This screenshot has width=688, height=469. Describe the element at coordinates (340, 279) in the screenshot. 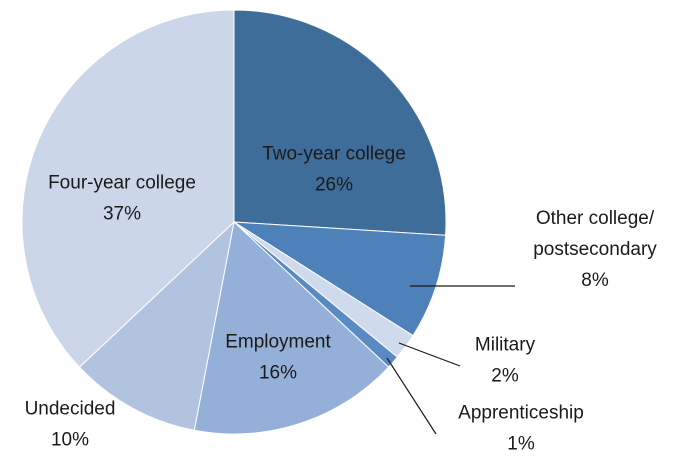

I see `pie-slice-other-college-postsecondary` at that location.